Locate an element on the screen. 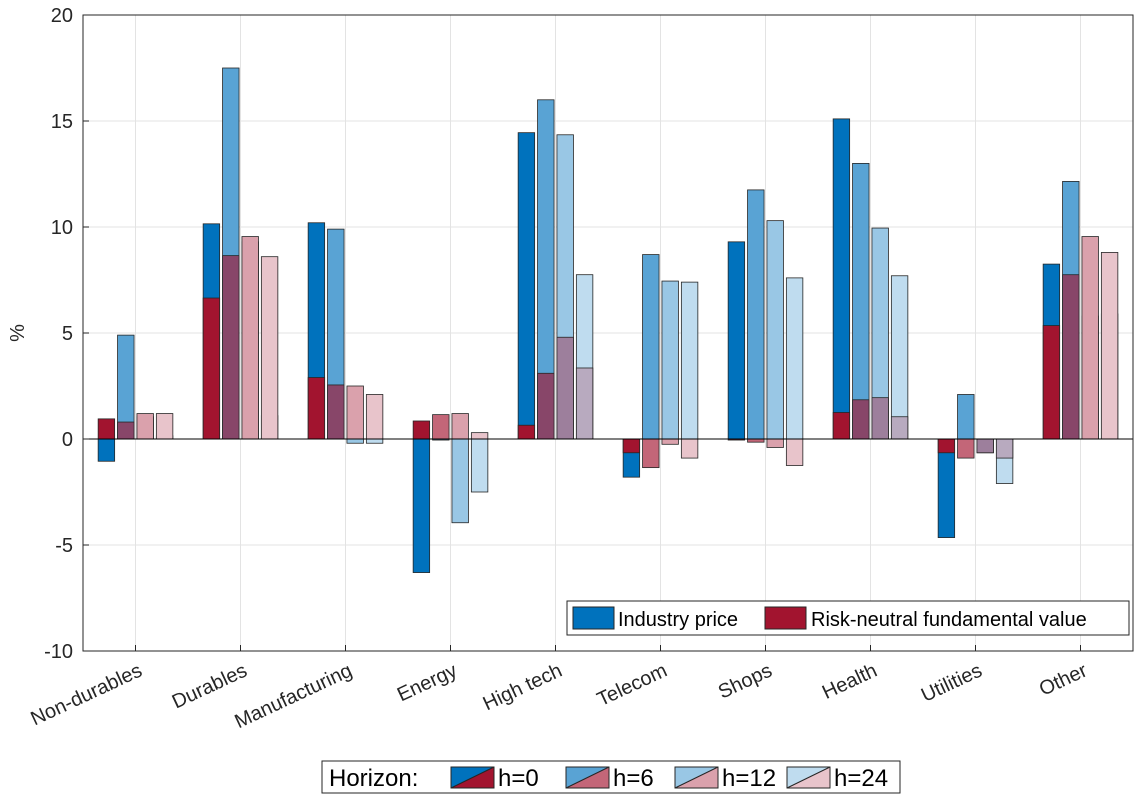  legend-industry-price-label: Industry price is located at coordinates (678, 620).